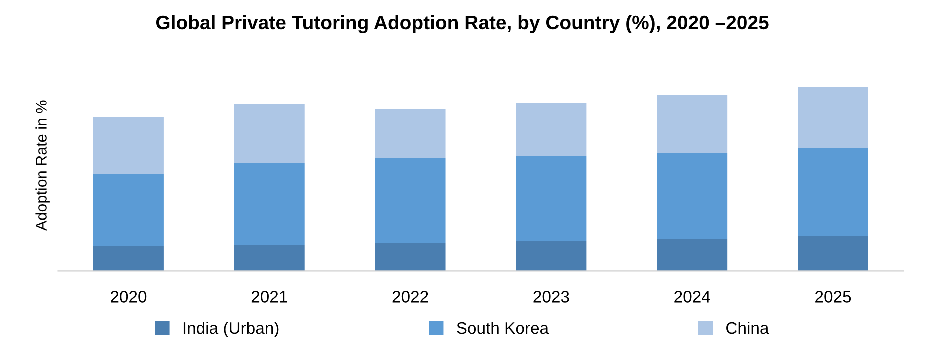 This screenshot has width=925, height=349. I want to click on chart-title: Global Private Tutoring Adoption Rate, by Country (%), 2020 –2025, so click(462, 24).